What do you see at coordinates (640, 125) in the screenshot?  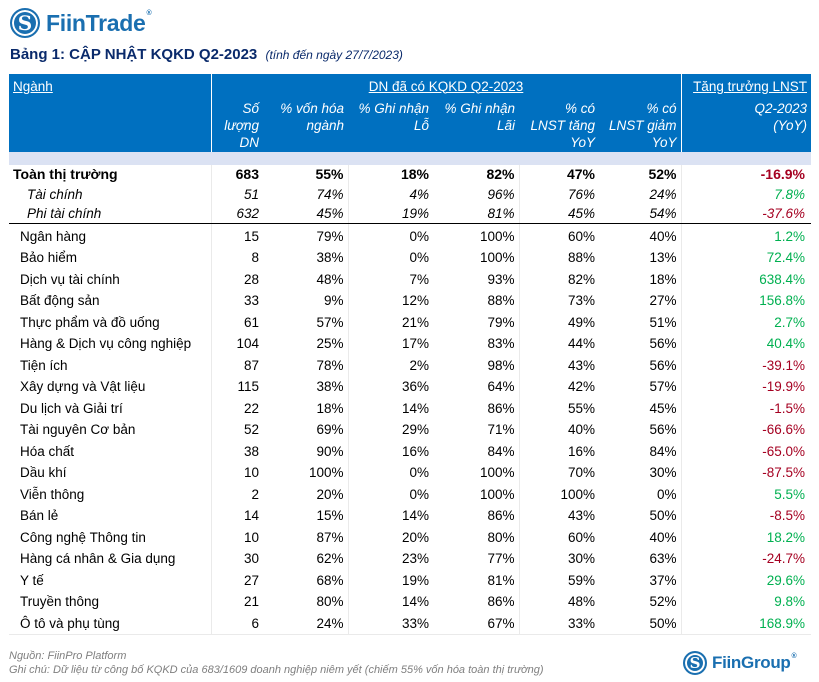 I see `column-header: % có LNST giảm YoY` at bounding box center [640, 125].